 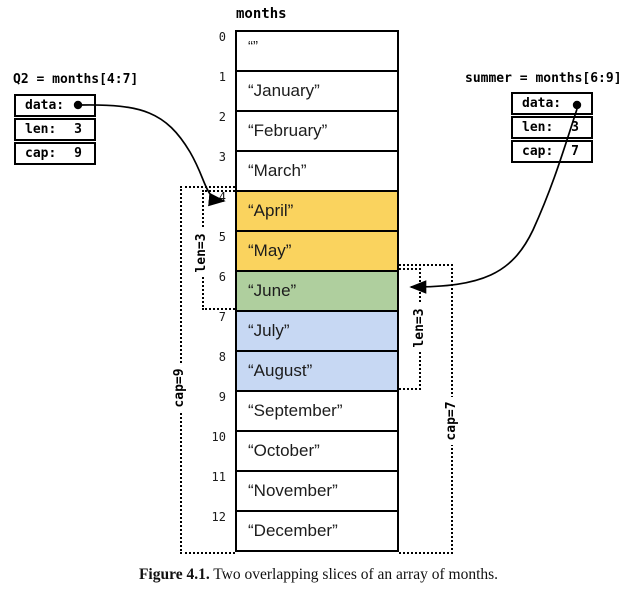 What do you see at coordinates (317, 531) in the screenshot?
I see `array-cell: “December”` at bounding box center [317, 531].